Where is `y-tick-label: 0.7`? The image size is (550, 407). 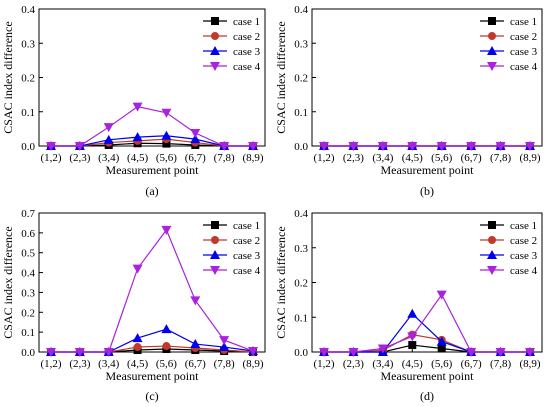
y-tick-label: 0.7 is located at coordinates (28, 214).